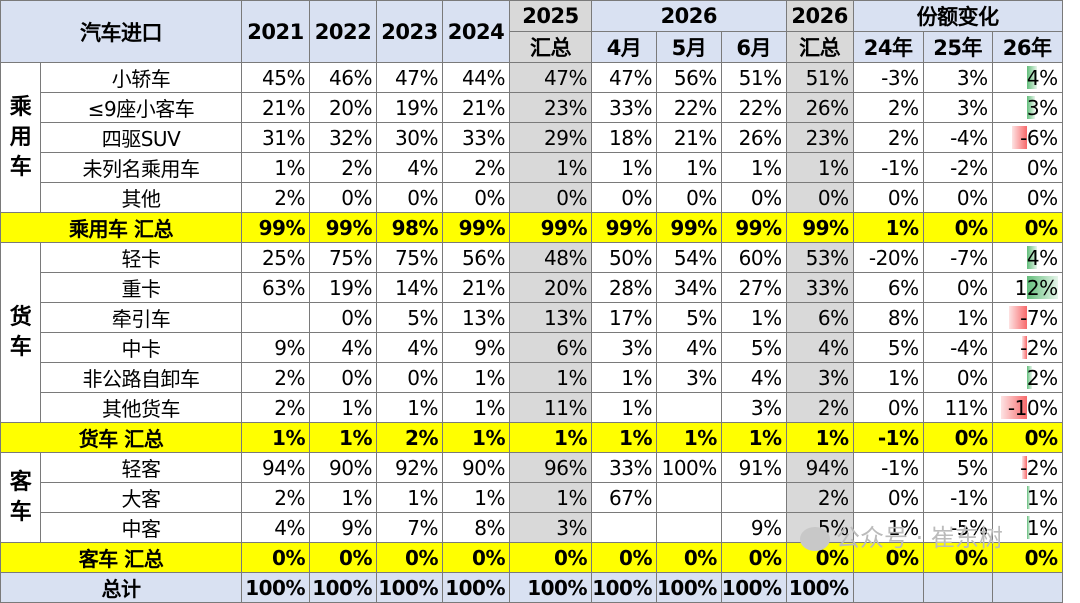  What do you see at coordinates (819, 467) in the screenshot?
I see `value-cell: 94%` at bounding box center [819, 467].